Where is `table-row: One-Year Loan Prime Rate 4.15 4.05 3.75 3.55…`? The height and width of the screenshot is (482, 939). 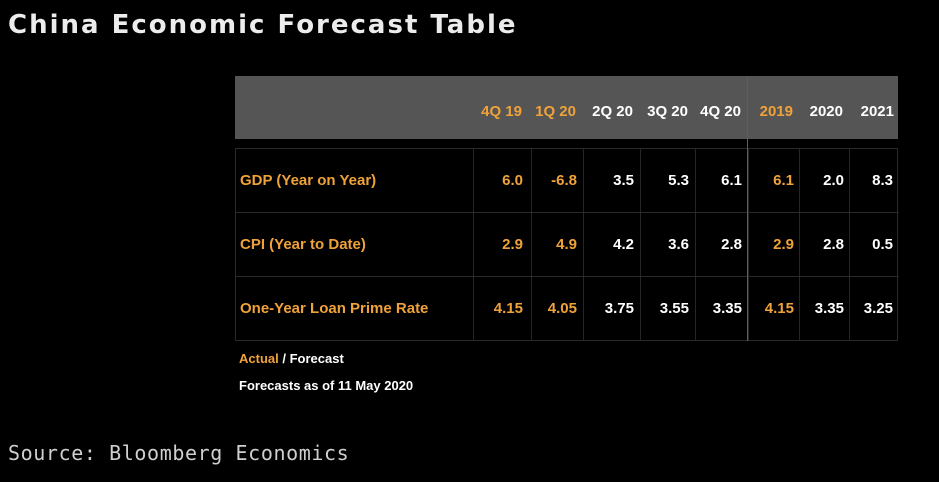
table-row: One-Year Loan Prime Rate 4.15 4.05 3.75 3.55… is located at coordinates (567, 309).